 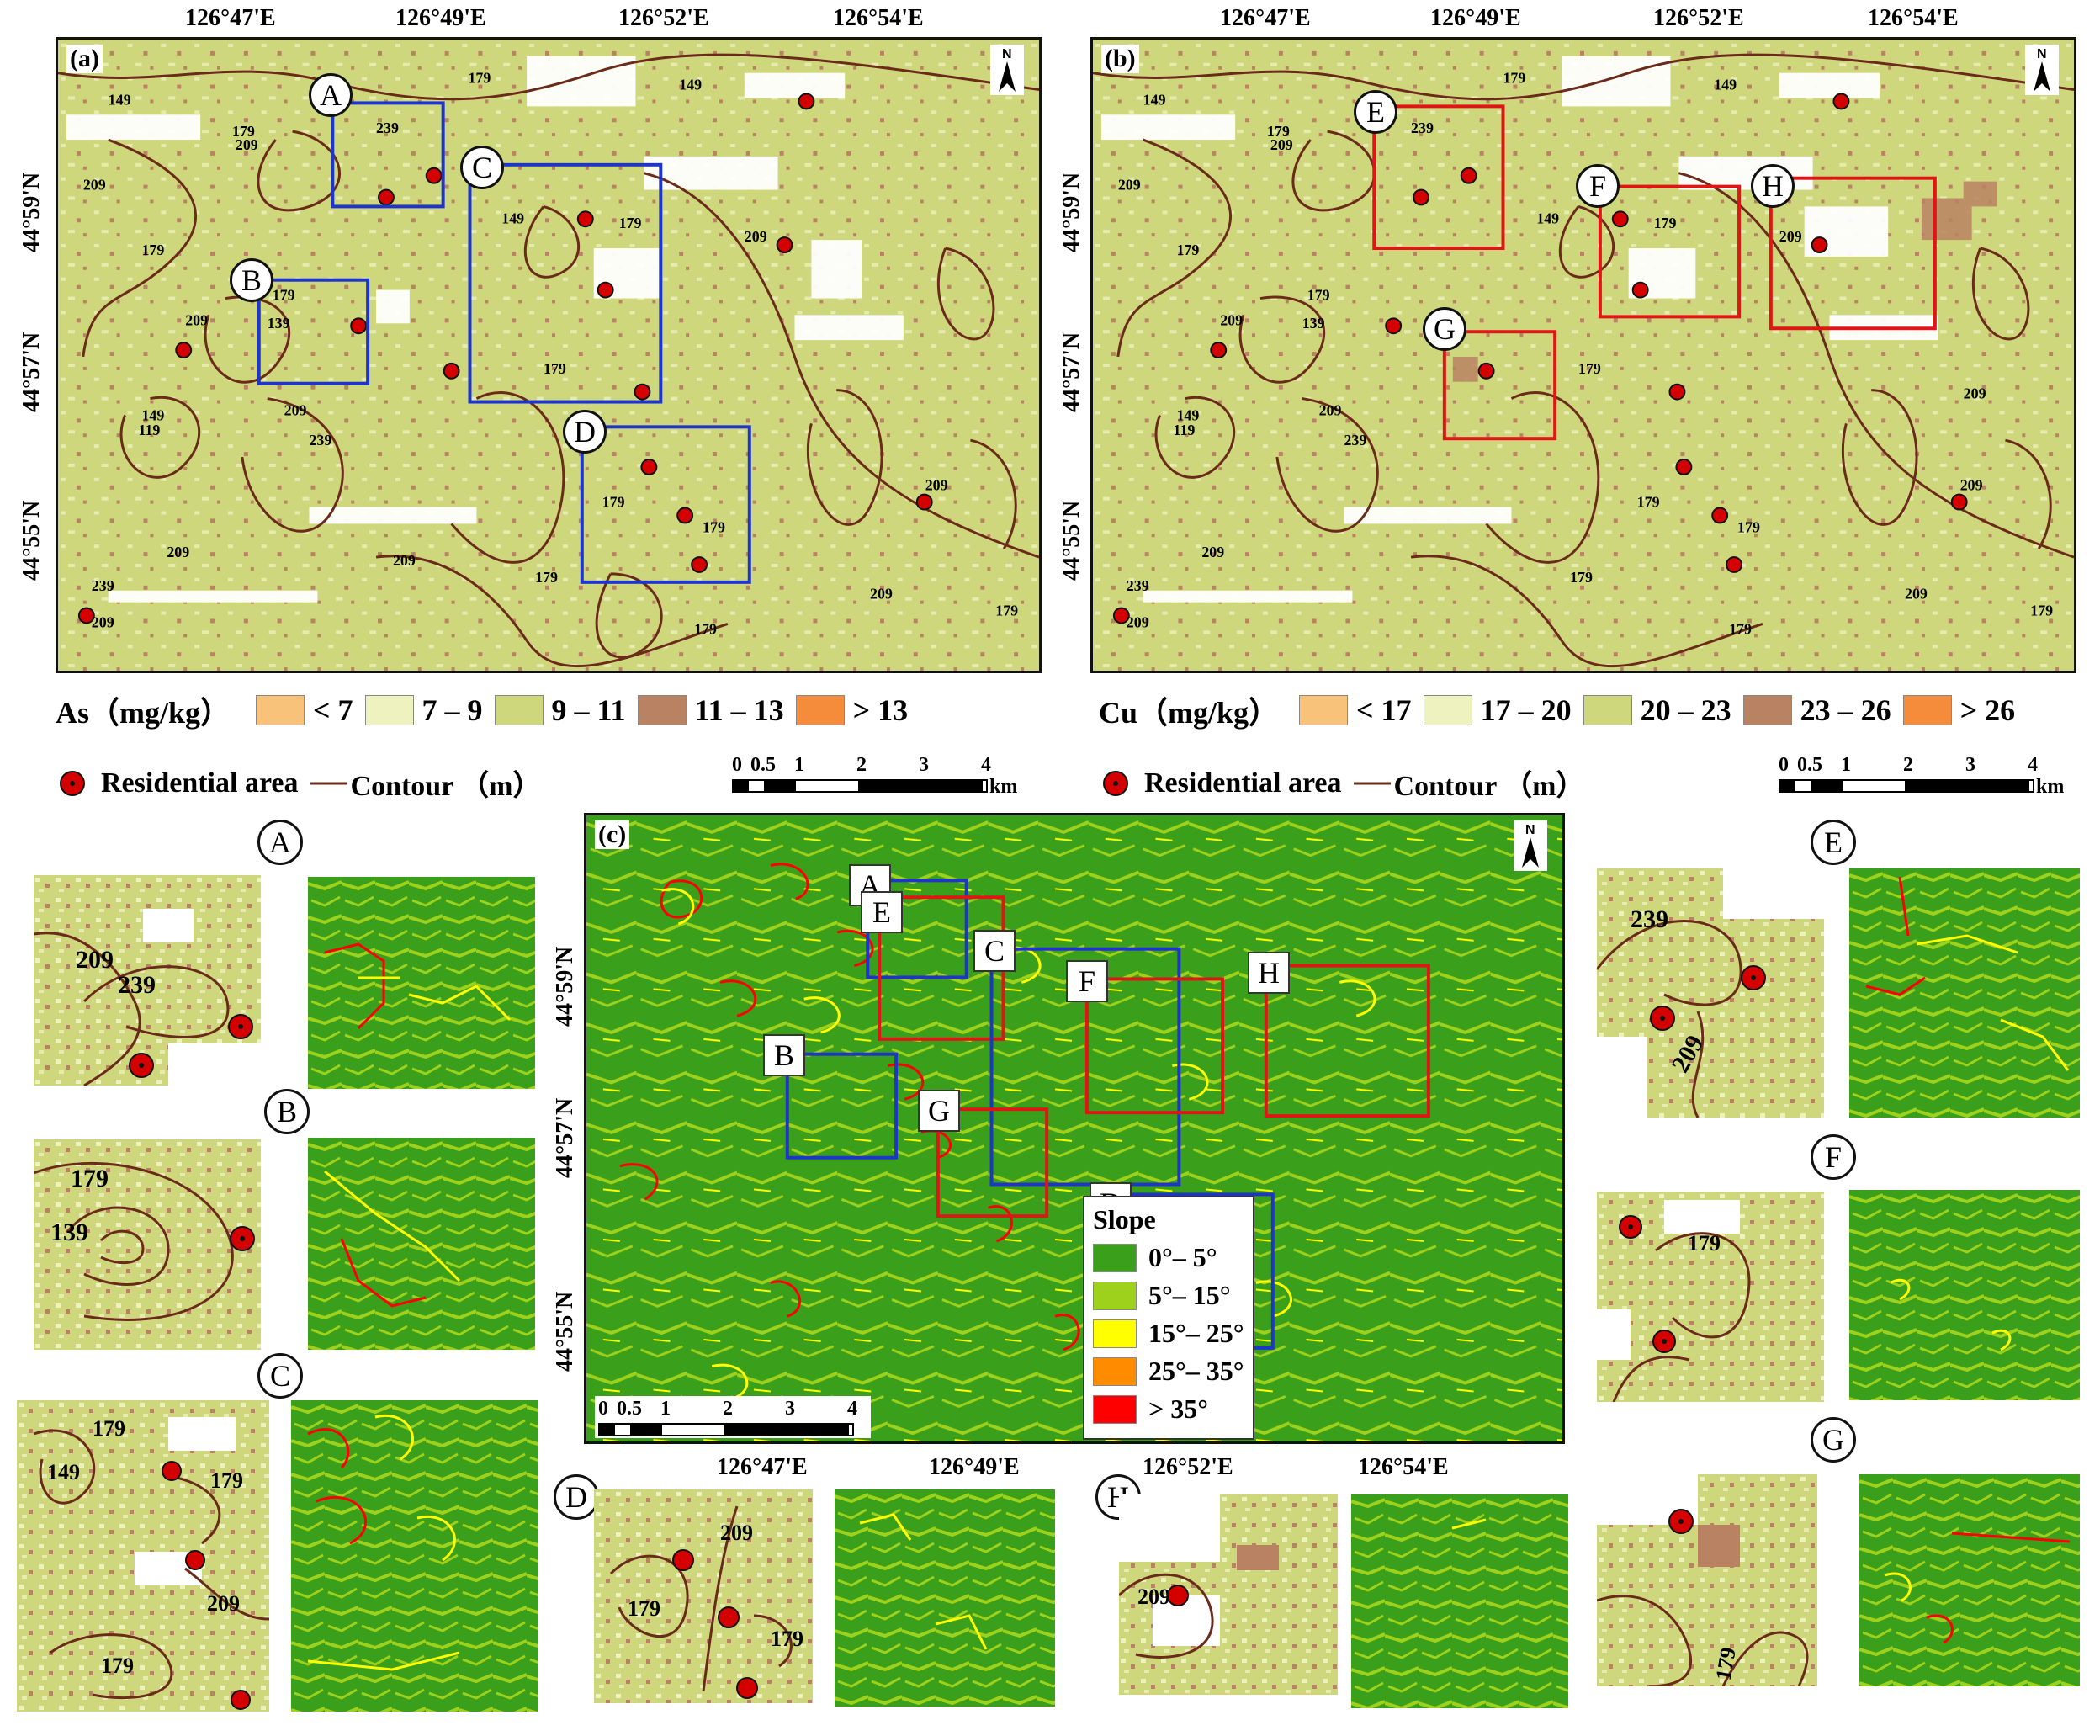 I want to click on inset-e-soil: 239 209, so click(x=1711, y=993).